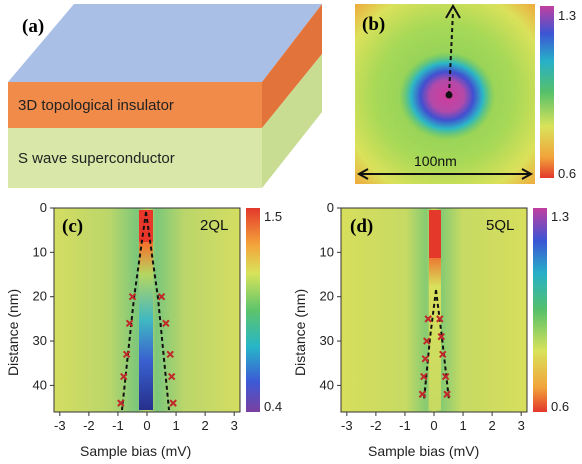  I want to click on heatmap-d-gap-stem, so click(435, 310).